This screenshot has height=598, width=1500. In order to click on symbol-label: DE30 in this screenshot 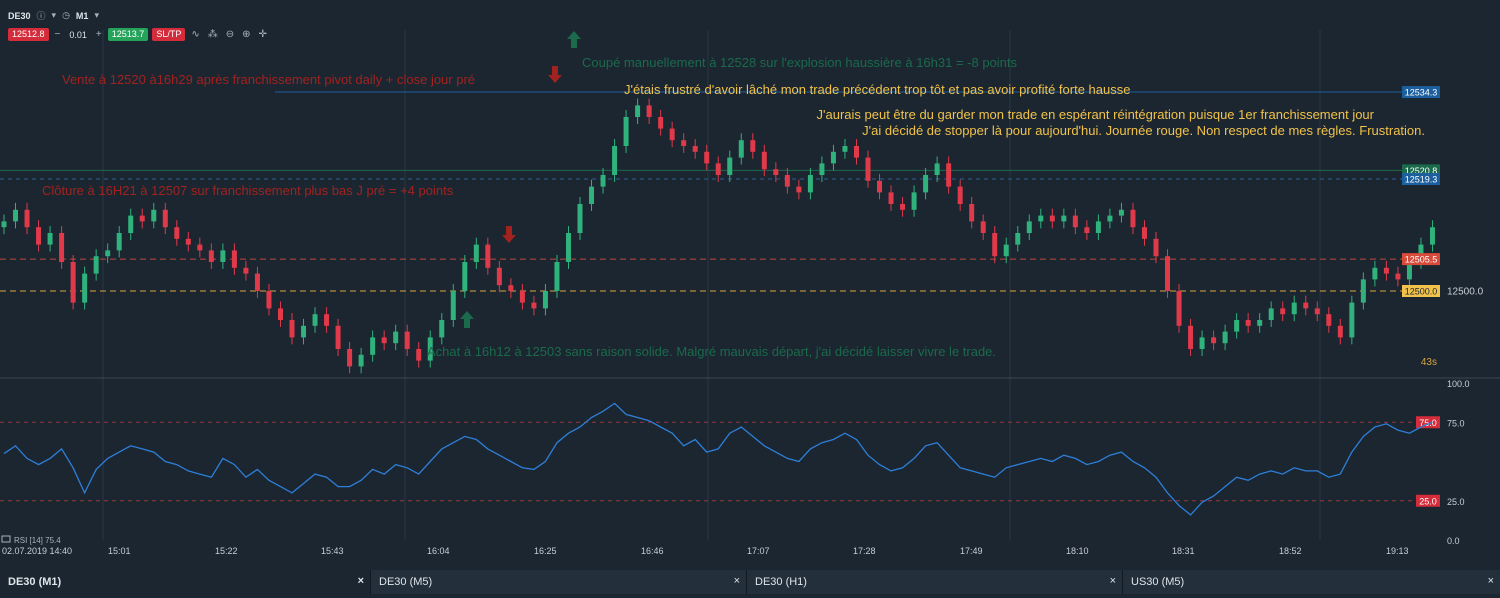, I will do `click(19, 15)`.